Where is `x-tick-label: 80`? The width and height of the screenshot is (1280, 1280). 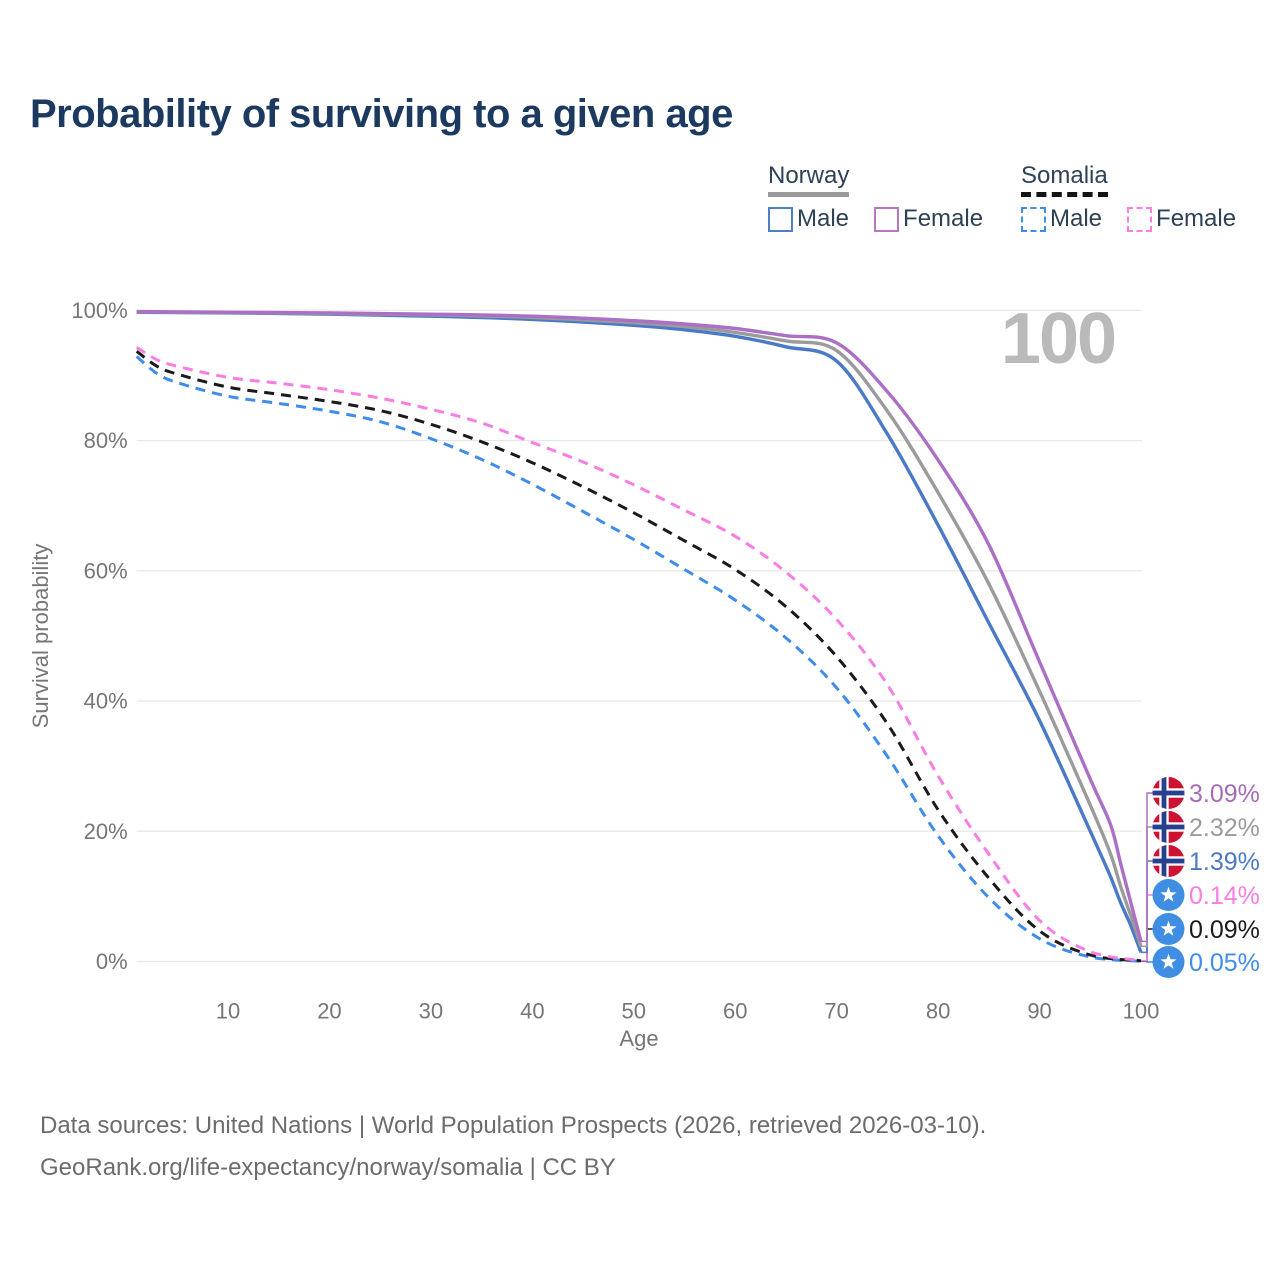
x-tick-label: 80 is located at coordinates (938, 1011).